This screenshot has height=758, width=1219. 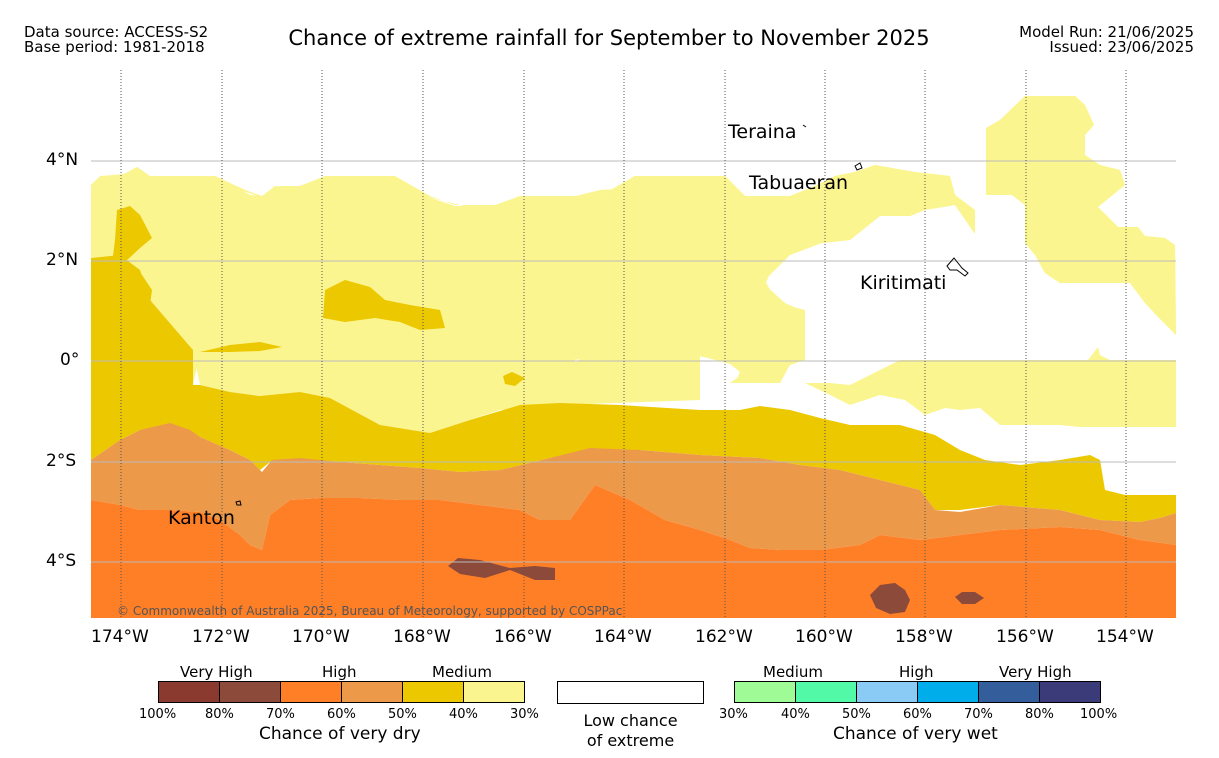 What do you see at coordinates (799, 183) in the screenshot?
I see `place-label-tabuaeran: Tabuaeran` at bounding box center [799, 183].